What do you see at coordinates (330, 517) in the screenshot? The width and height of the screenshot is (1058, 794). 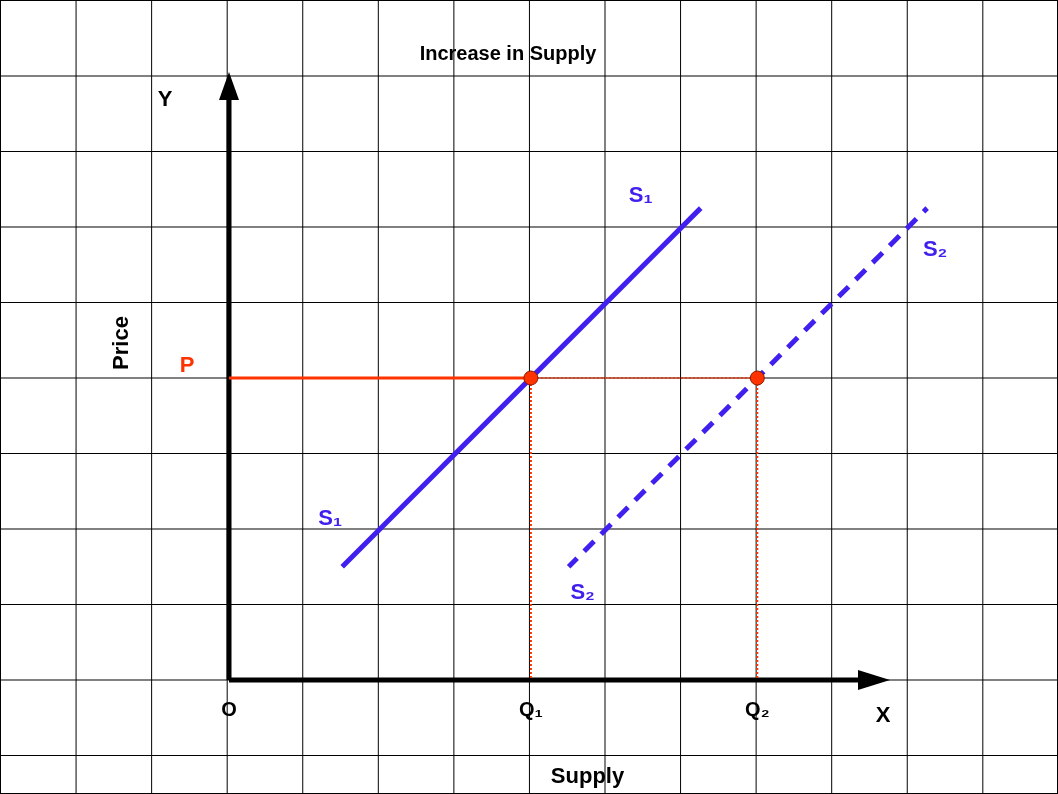 I see `series-label: S₁` at bounding box center [330, 517].